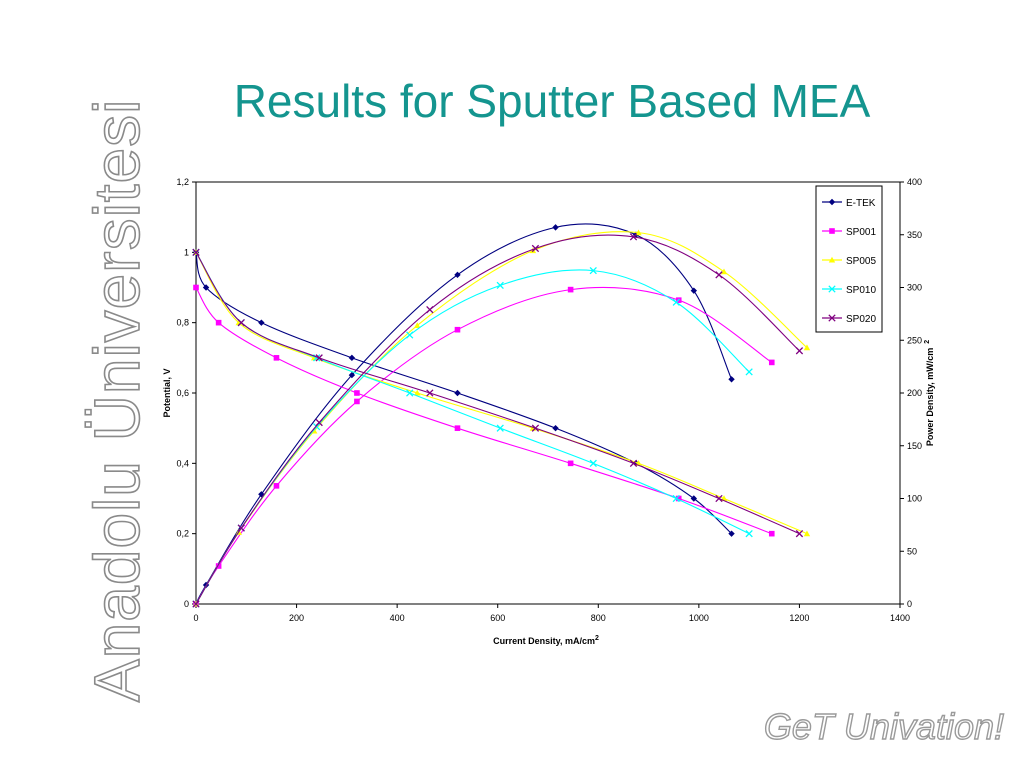  I want to click on y-right-tick-label: 100, so click(914, 499).